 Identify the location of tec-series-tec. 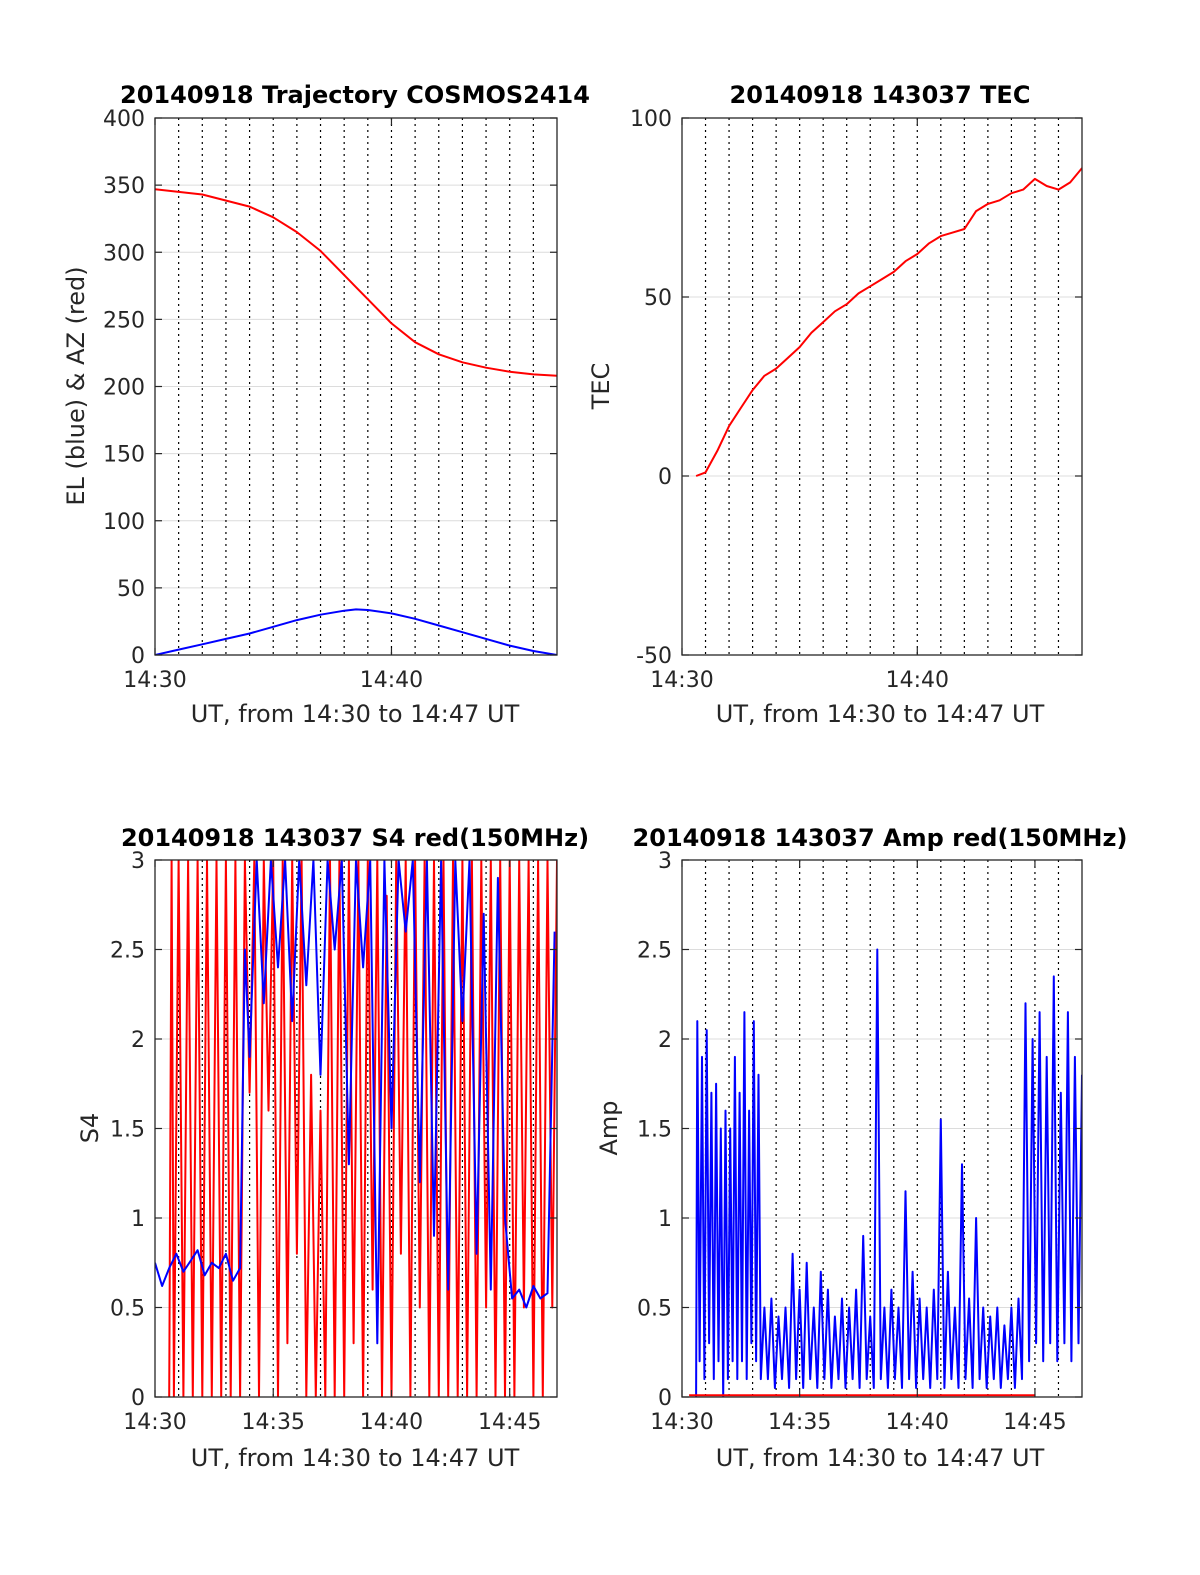
(888, 322).